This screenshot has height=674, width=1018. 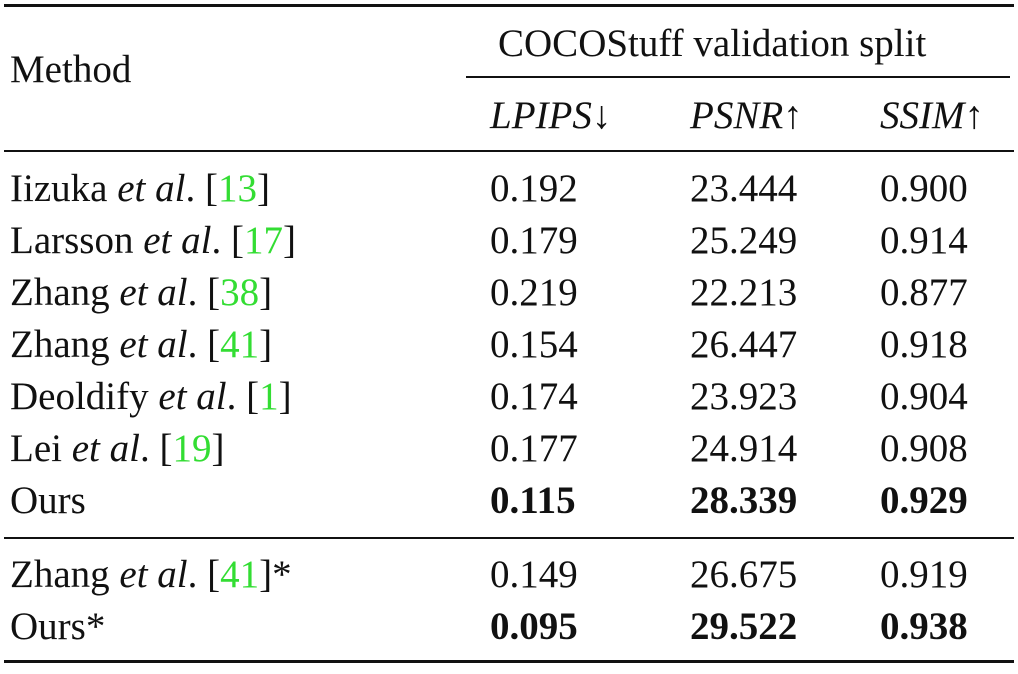 I want to click on method-name: Ours, so click(x=48, y=500).